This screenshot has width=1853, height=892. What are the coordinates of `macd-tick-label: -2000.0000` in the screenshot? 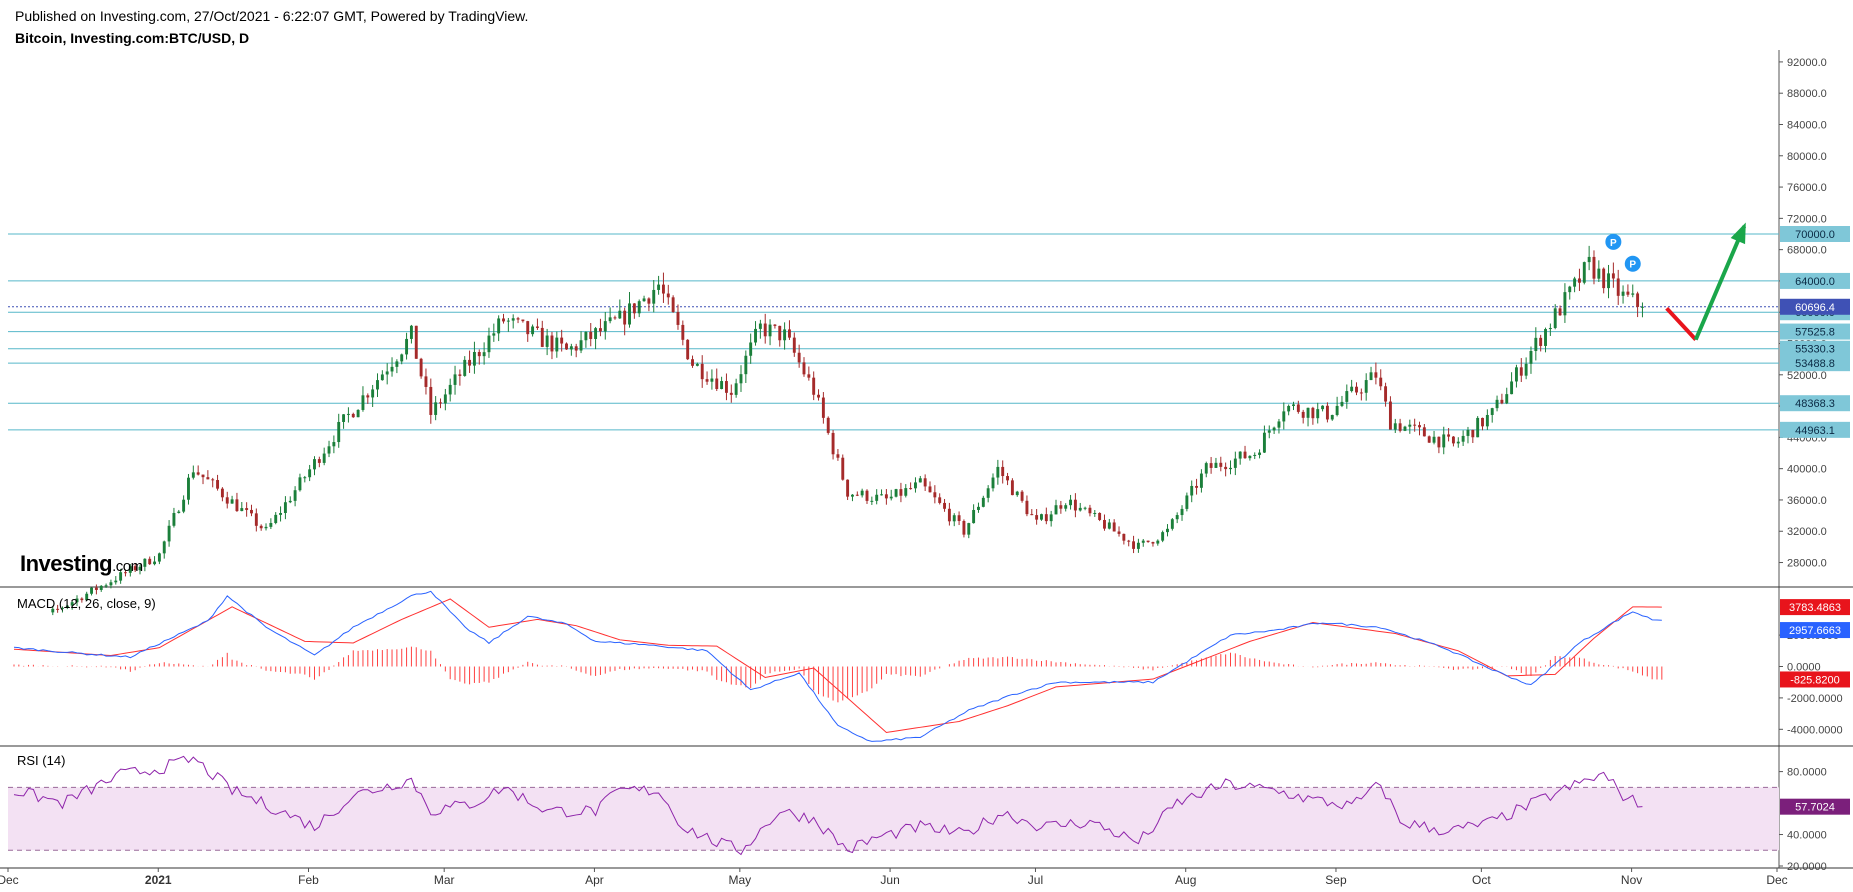 It's located at (1815, 699).